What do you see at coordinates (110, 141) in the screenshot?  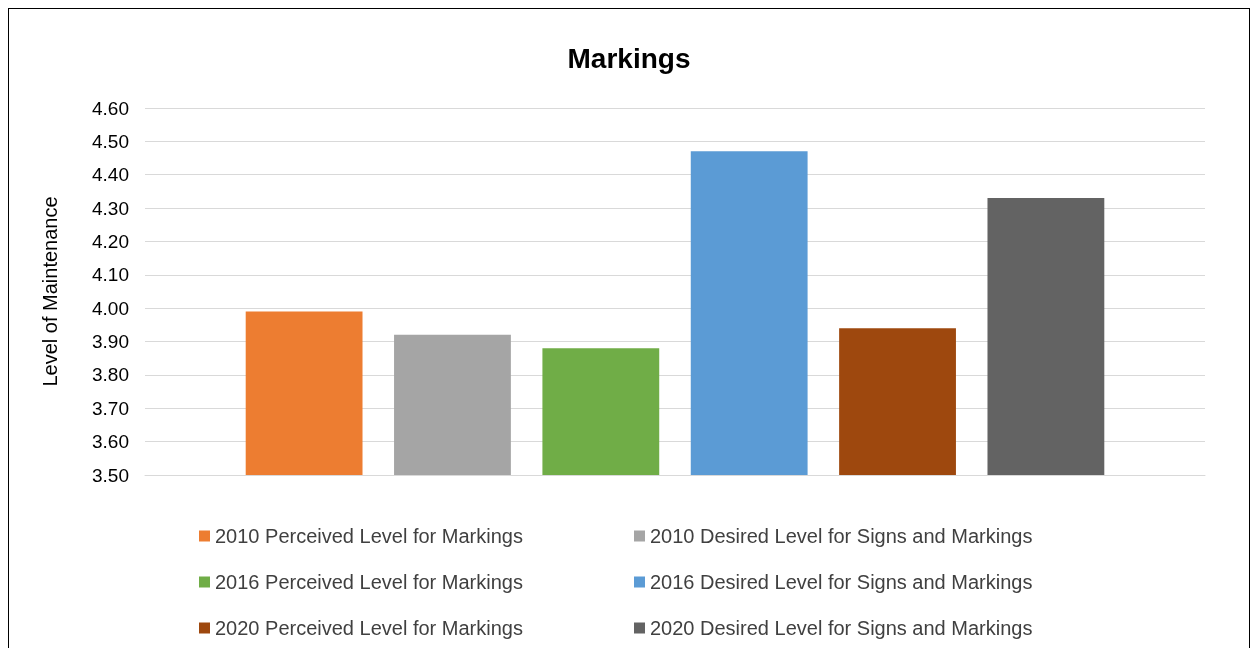 I see `y-tick-label: 4.50` at bounding box center [110, 141].